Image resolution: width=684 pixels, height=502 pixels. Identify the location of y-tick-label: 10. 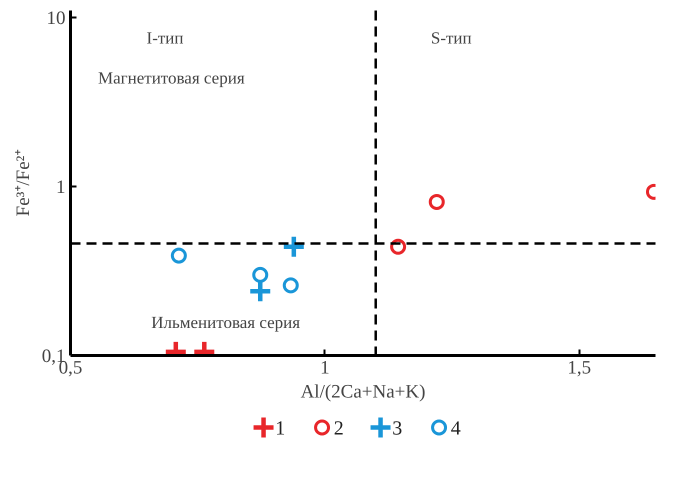
(56, 18).